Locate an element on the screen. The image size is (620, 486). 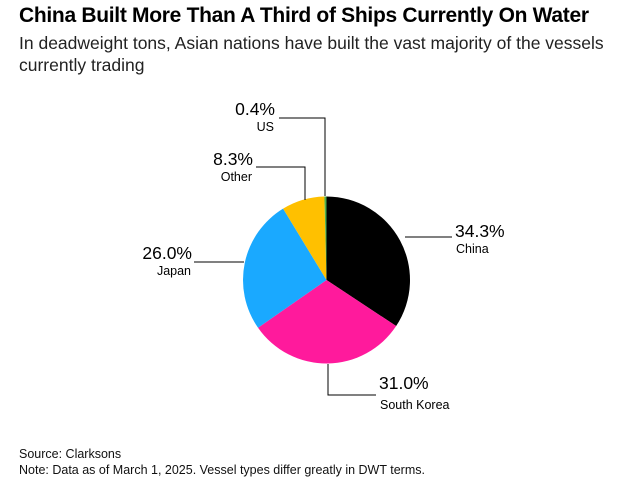
slice-value-label-japan: 26.0% is located at coordinates (167, 253).